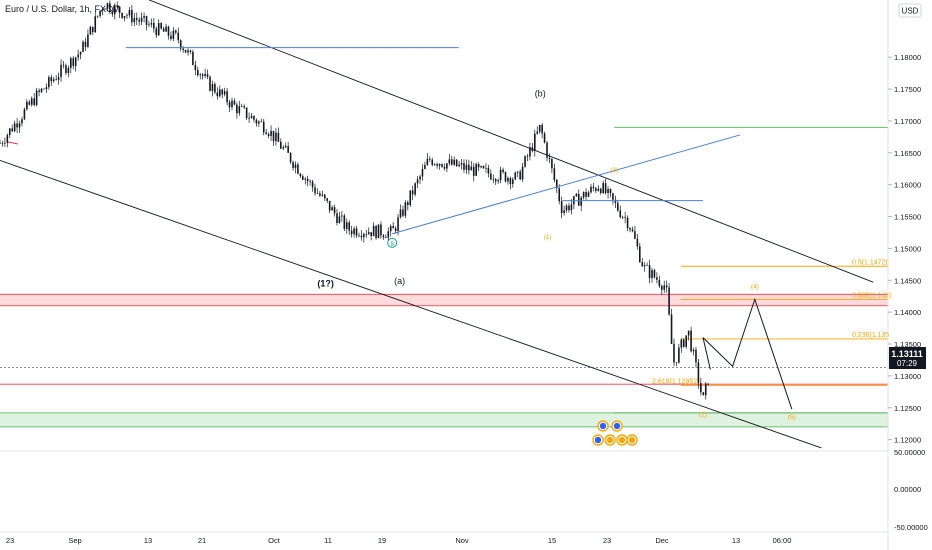  Describe the element at coordinates (792, 417) in the screenshot. I see `wave-label: (5)` at that location.